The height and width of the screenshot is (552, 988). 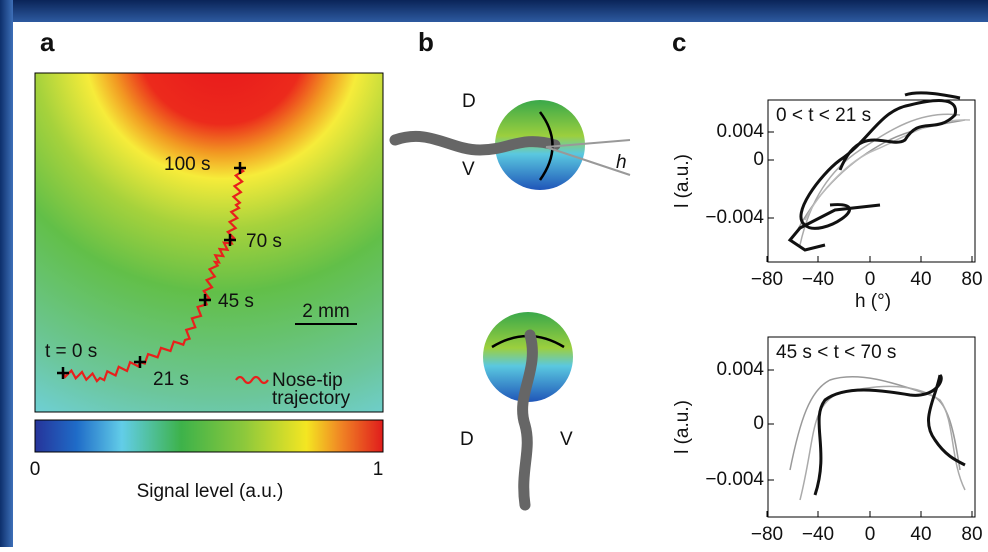 I want to click on plot-title: 45 s < t < 70 s, so click(x=836, y=352).